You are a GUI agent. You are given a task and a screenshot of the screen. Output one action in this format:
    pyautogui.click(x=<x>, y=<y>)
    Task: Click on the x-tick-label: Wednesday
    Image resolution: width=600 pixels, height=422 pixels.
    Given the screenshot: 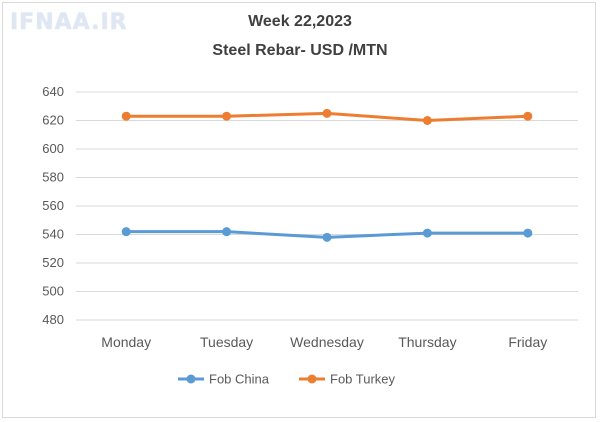 What is the action you would take?
    pyautogui.click(x=327, y=342)
    